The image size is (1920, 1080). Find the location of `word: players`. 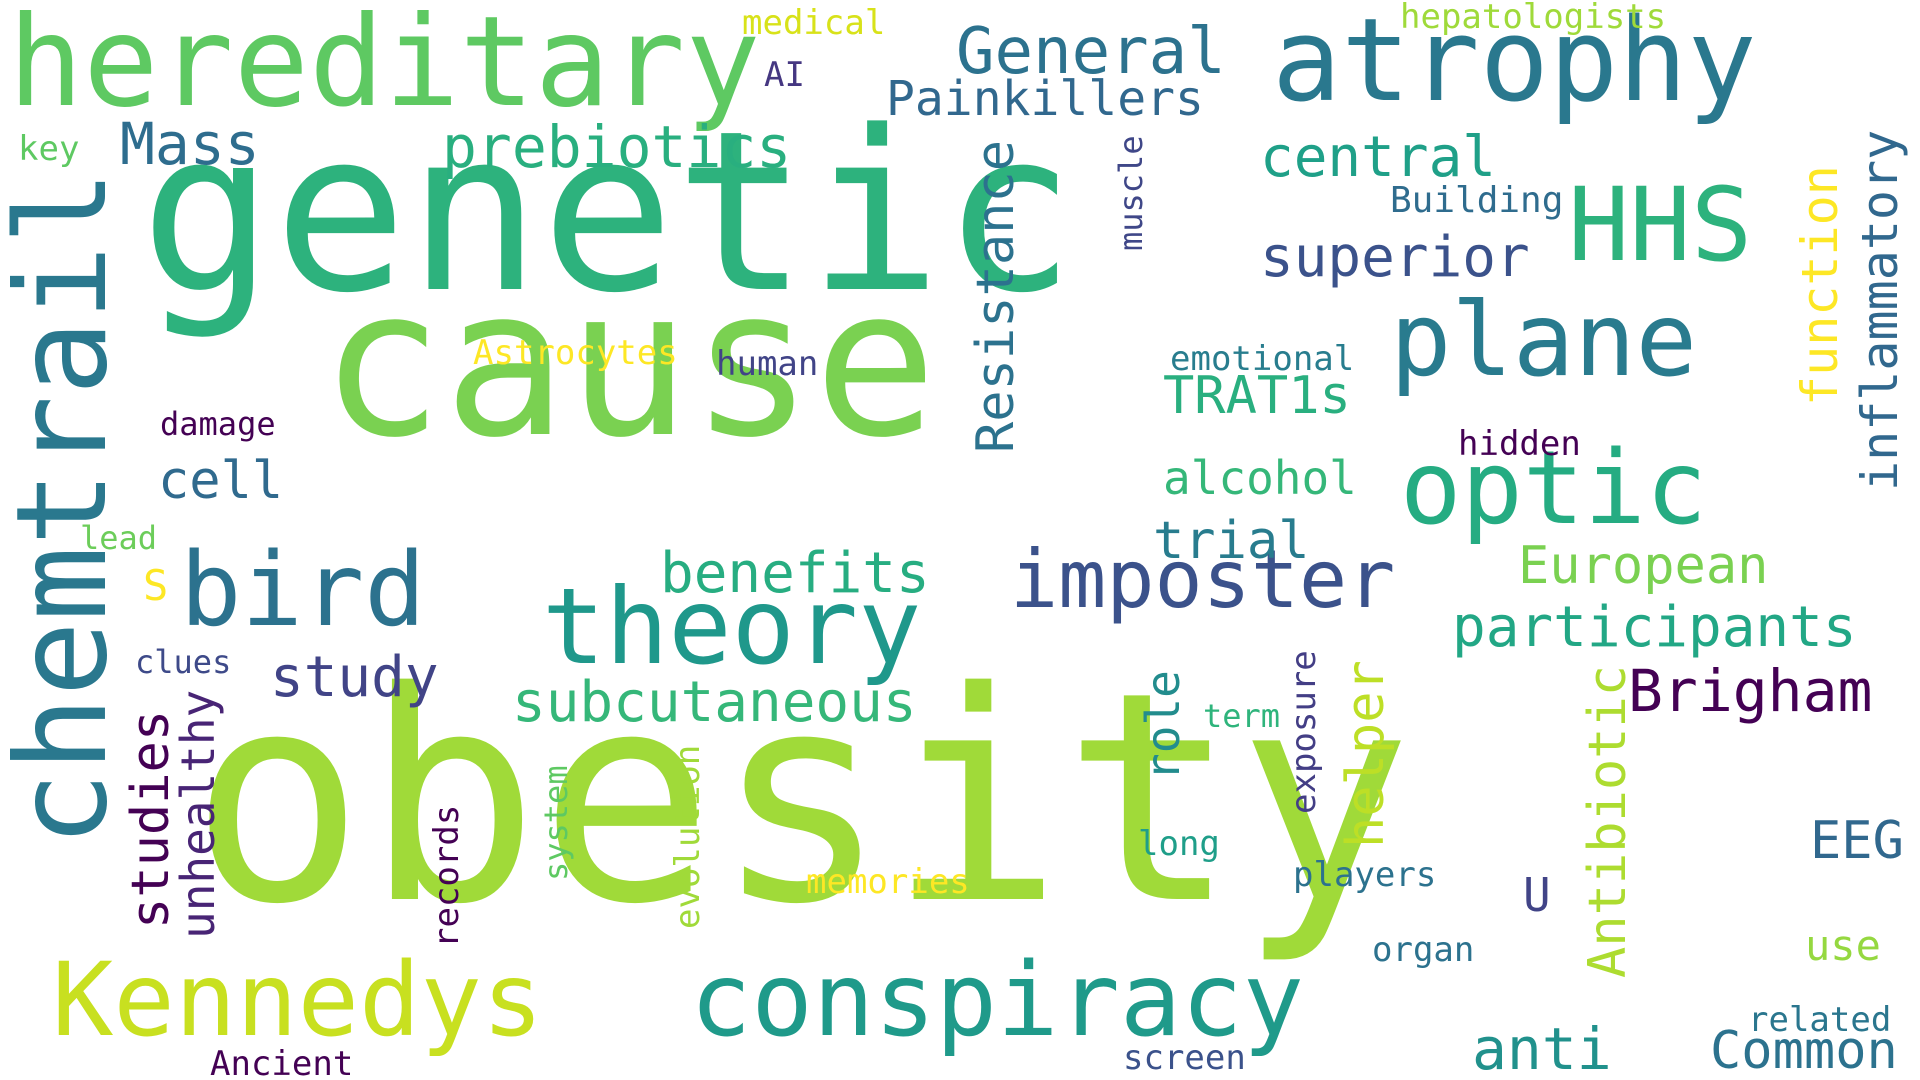

word: players is located at coordinates (1365, 875).